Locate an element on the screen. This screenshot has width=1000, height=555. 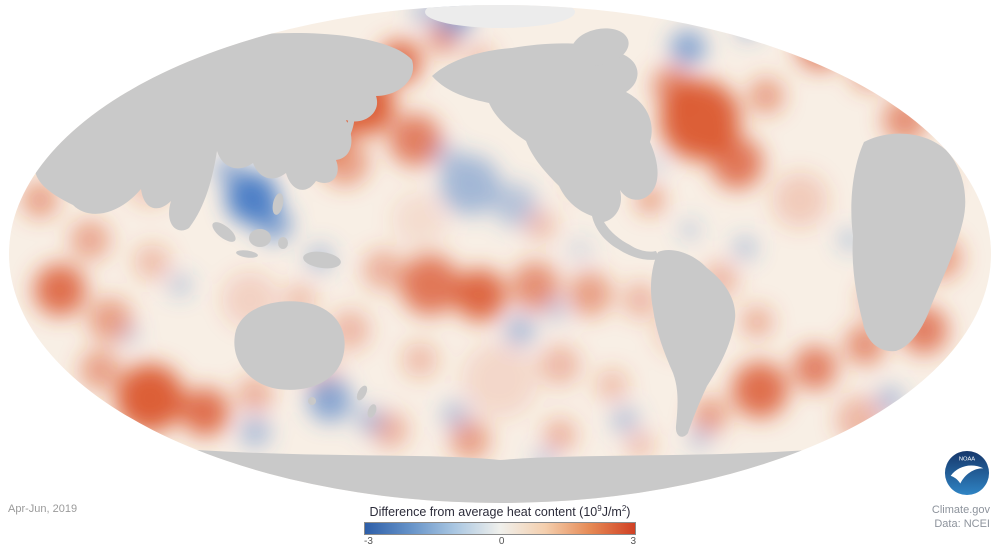
landmass-java is located at coordinates (247, 254).